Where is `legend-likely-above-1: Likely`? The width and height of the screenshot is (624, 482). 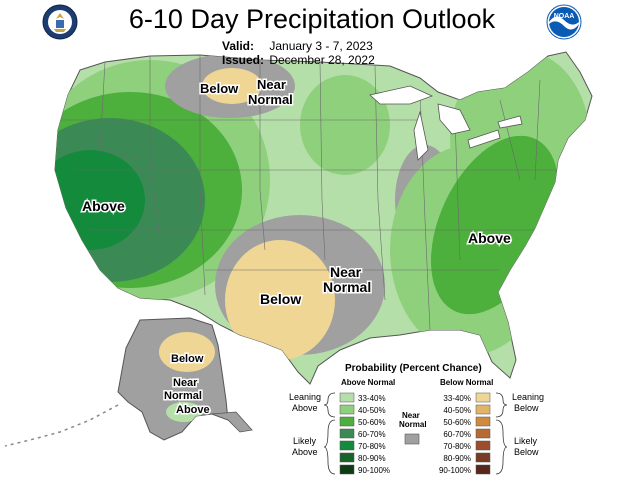 legend-likely-above-1: Likely is located at coordinates (305, 441).